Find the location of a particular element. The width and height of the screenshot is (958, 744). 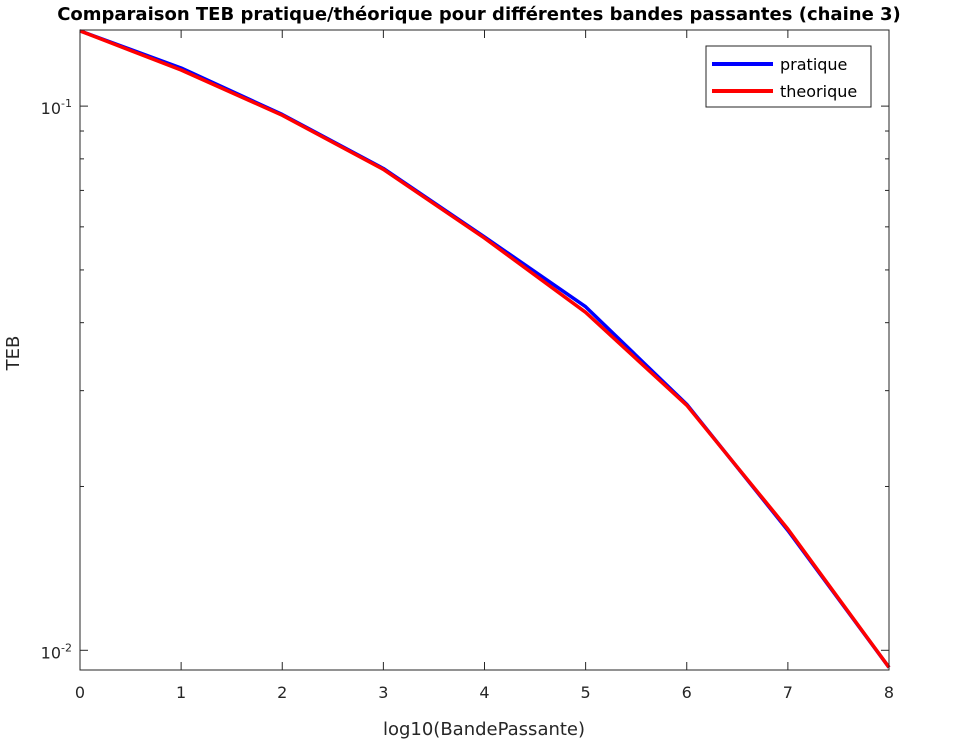

x-tick-label: 1 is located at coordinates (181, 692).